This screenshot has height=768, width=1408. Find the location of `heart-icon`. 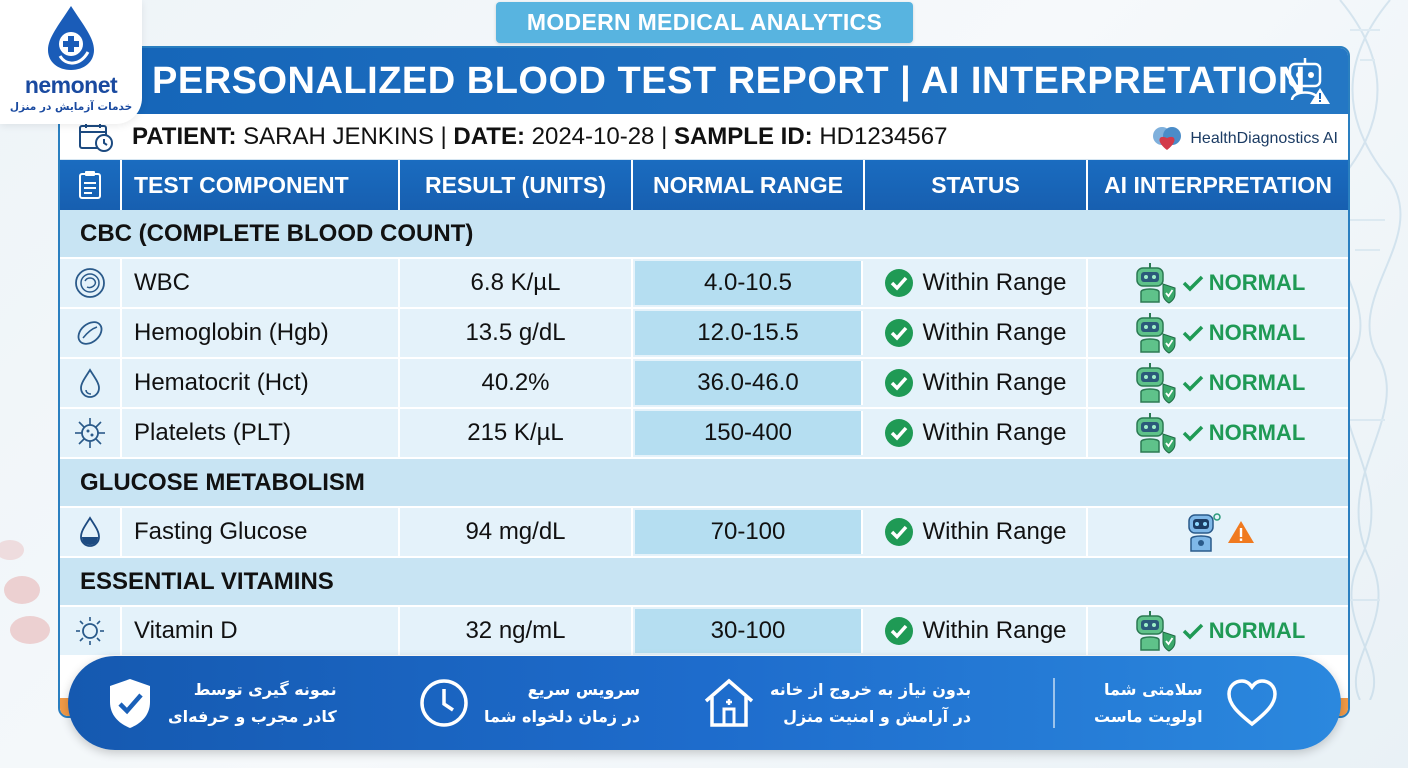

heart-icon is located at coordinates (1251, 703).